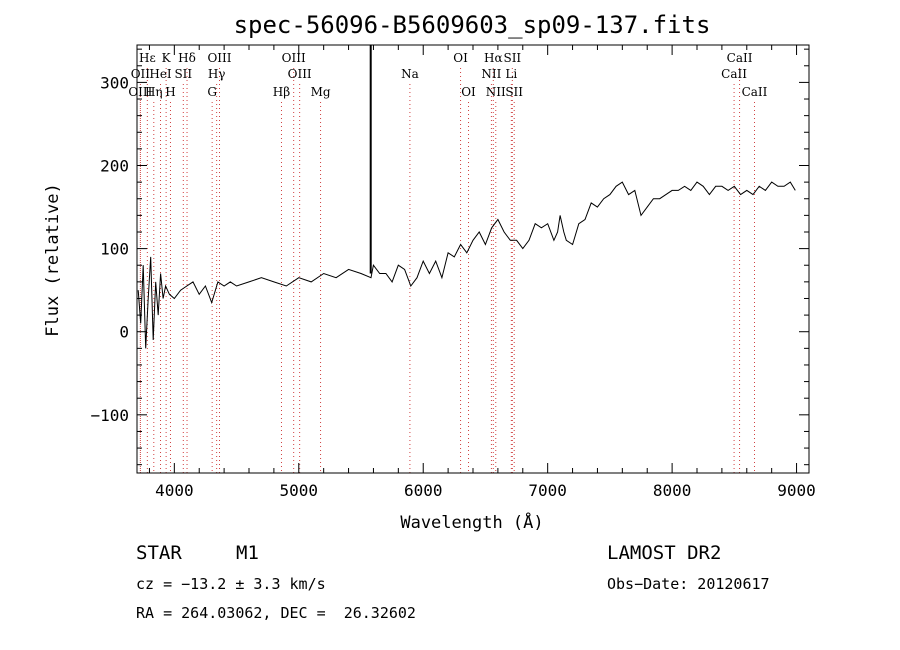  Describe the element at coordinates (124, 332) in the screenshot. I see `y-tick-label: 0` at that location.